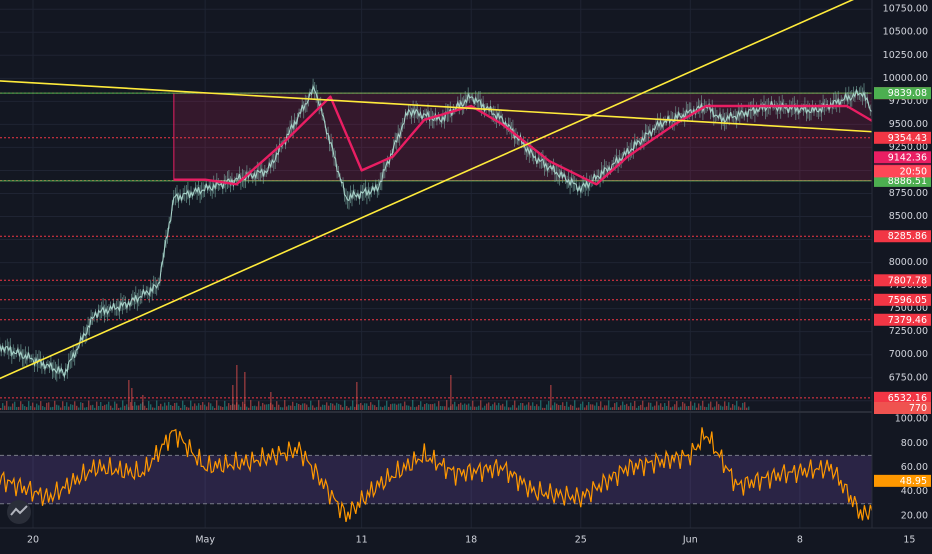 Image resolution: width=932 pixels, height=554 pixels. Describe the element at coordinates (902, 408) in the screenshot. I see `volume-tag-bg` at that location.